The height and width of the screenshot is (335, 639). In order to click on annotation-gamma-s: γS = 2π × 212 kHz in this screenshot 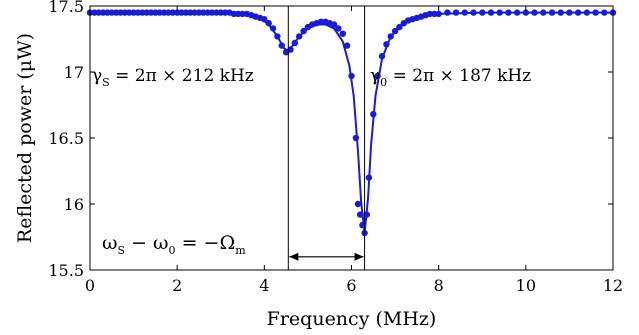, I will do `click(173, 77)`.